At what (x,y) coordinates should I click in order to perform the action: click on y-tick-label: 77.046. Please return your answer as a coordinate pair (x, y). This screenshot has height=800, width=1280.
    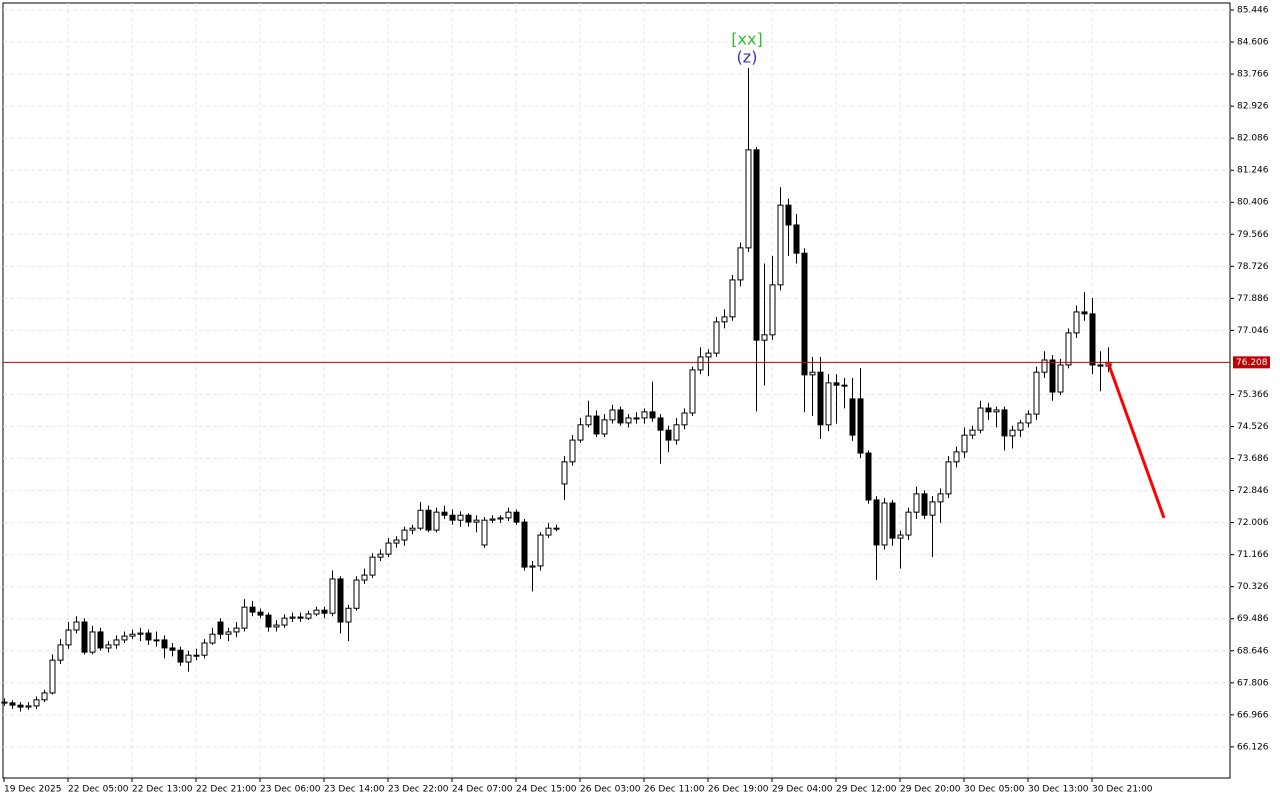
    Looking at the image, I should click on (1253, 331).